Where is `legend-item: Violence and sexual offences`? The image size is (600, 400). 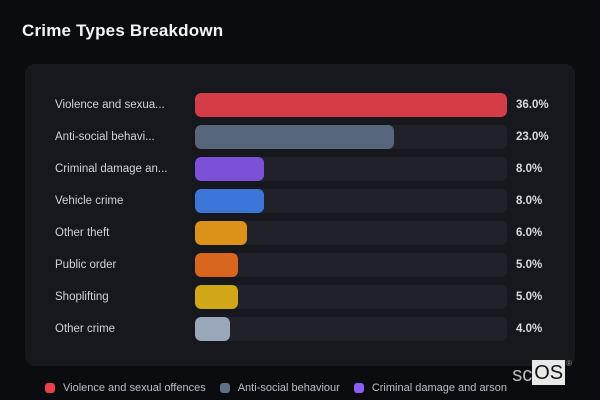 legend-item: Violence and sexual offences is located at coordinates (125, 388).